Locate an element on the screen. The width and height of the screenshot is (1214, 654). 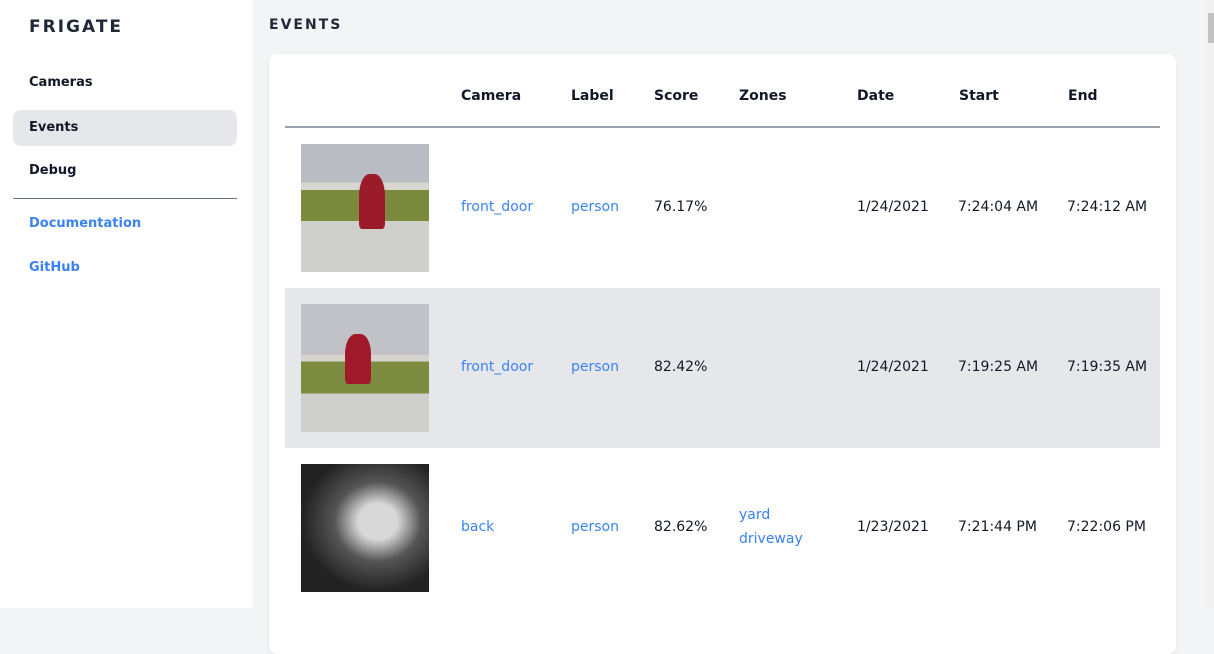
scrollbar-thumb is located at coordinates (1211, 28).